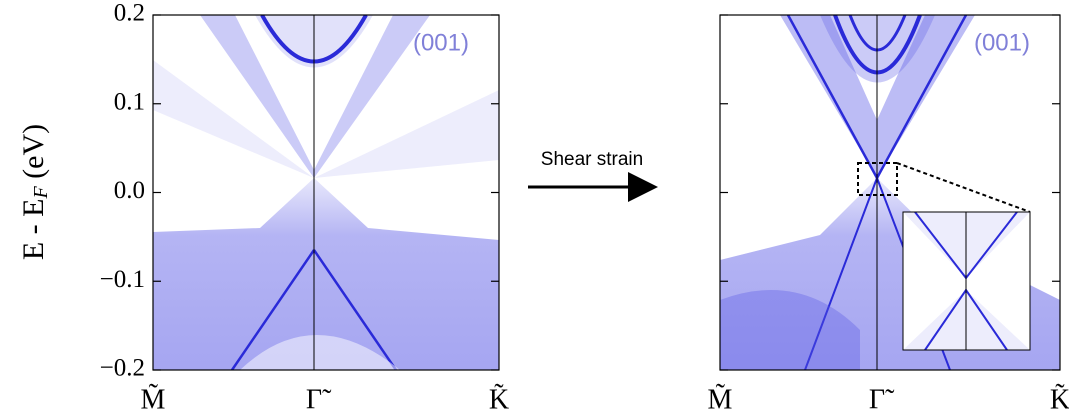 This screenshot has width=1069, height=420. I want to click on y-tick-label: 0.2, so click(129, 13).